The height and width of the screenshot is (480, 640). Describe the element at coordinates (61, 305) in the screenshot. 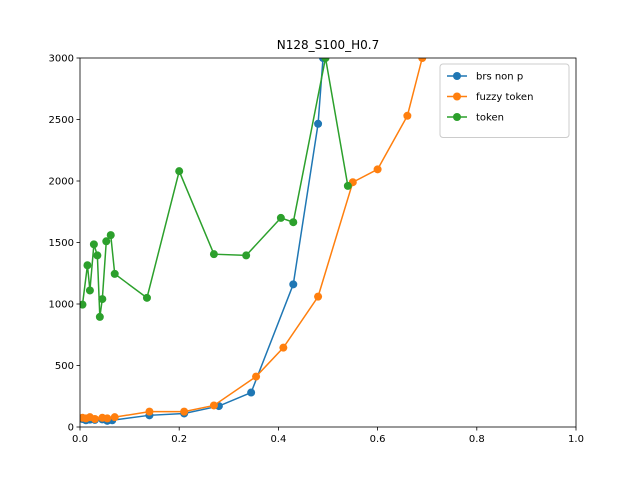

I see `y-tick-label: 1000` at that location.